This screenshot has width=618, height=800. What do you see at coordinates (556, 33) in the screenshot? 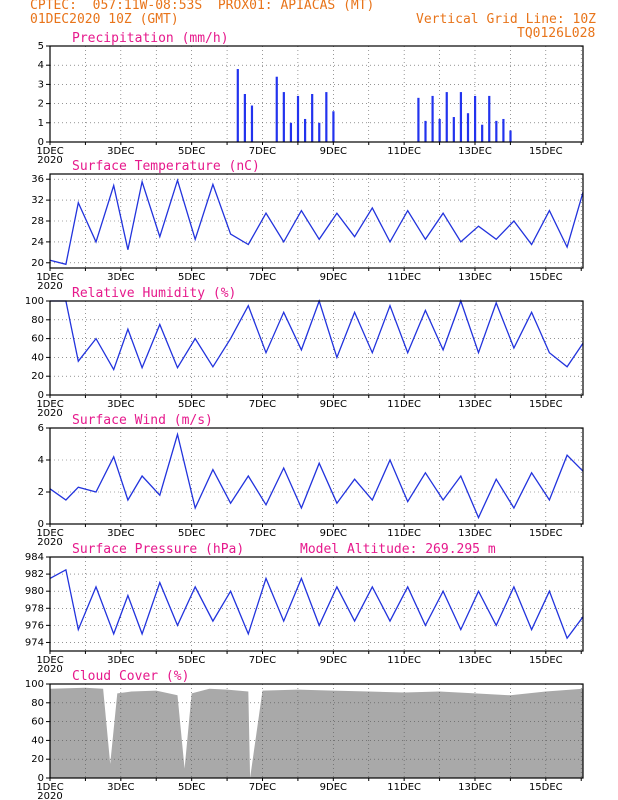
I see `header-model: TQ0126L028` at bounding box center [556, 33].